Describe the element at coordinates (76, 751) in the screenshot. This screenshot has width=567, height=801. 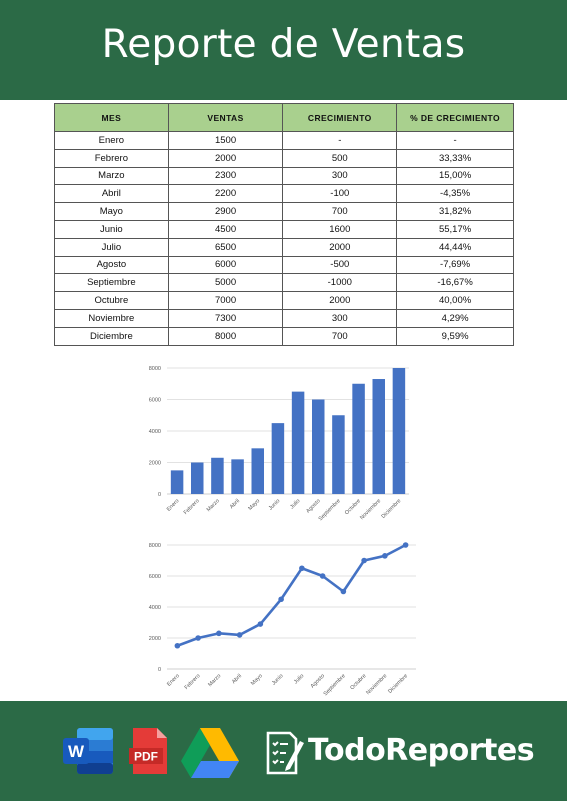
I see `word-letter: W` at that location.